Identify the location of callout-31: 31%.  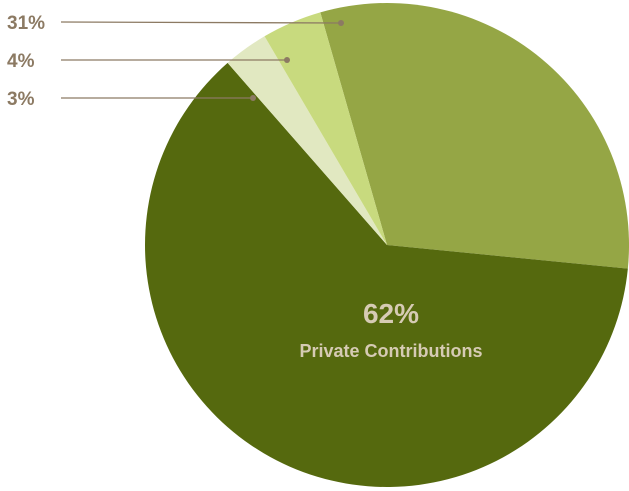
(175, 23).